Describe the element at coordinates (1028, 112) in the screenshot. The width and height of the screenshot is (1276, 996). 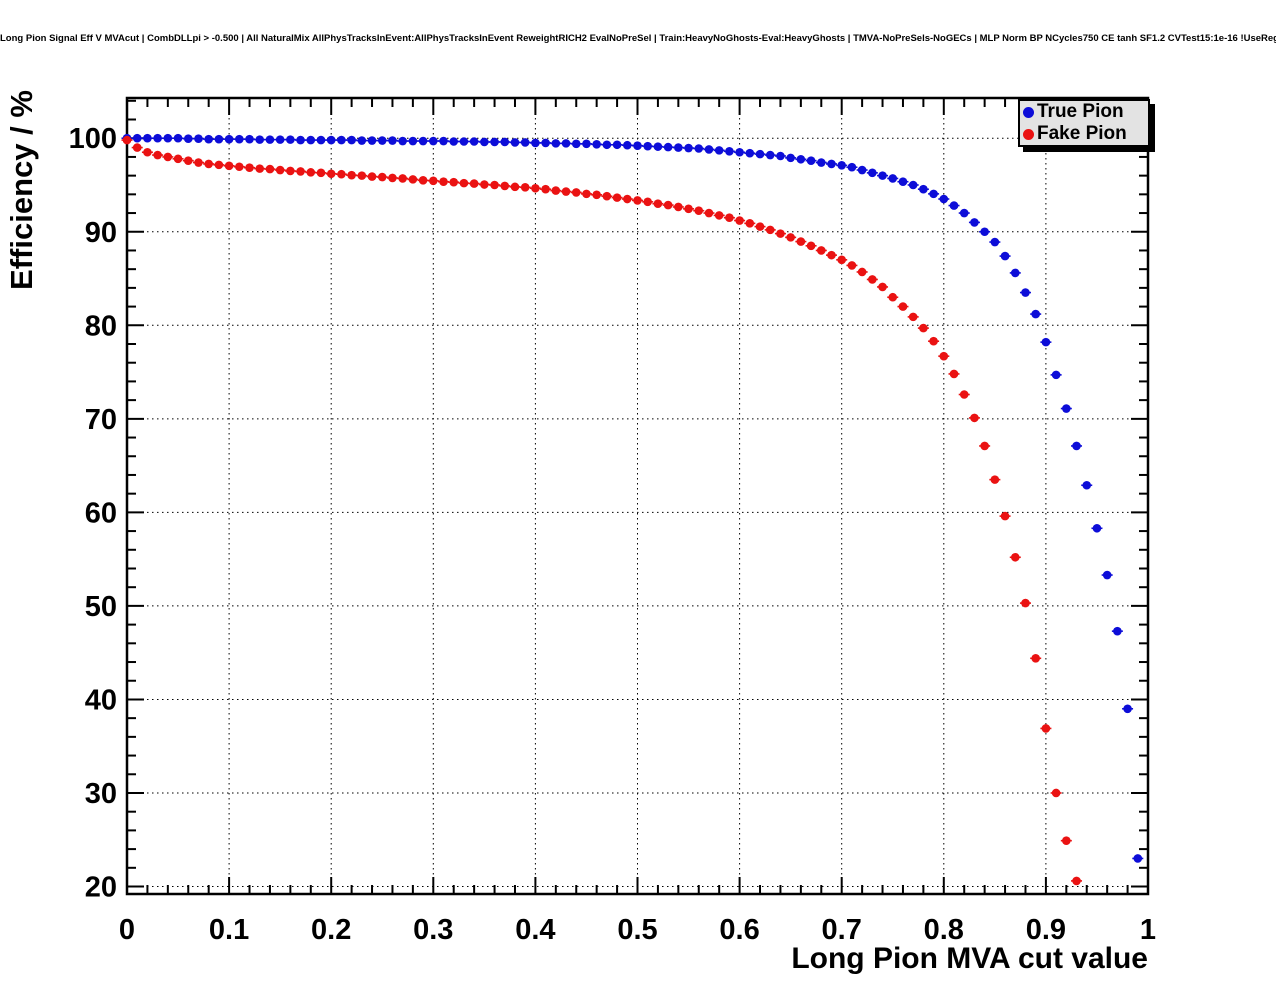
I see `true-pion-marker-icon` at that location.